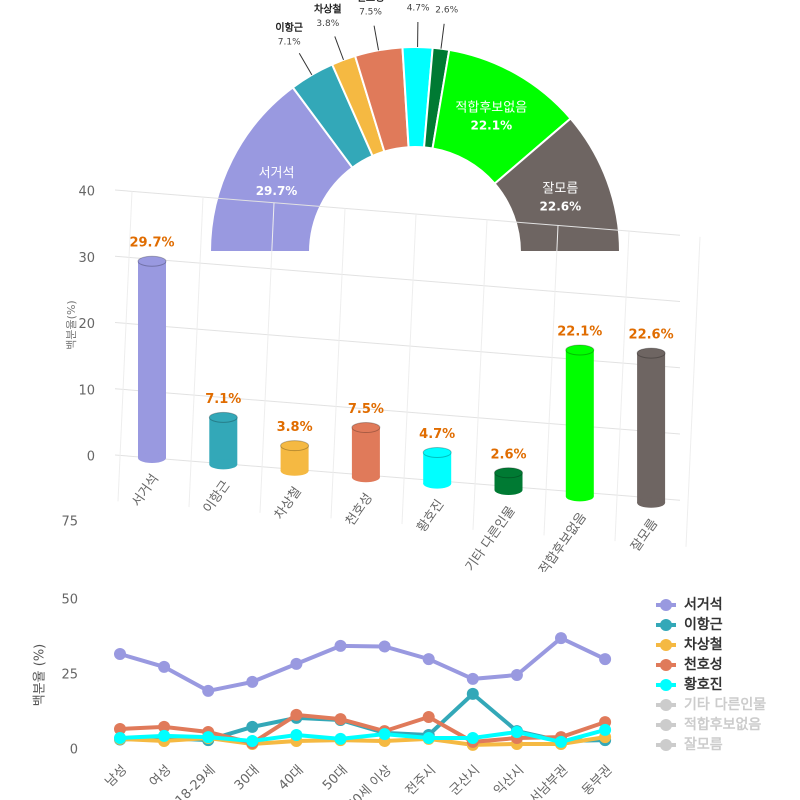  Describe the element at coordinates (703, 645) in the screenshot. I see `legend-label: 차상철` at that location.